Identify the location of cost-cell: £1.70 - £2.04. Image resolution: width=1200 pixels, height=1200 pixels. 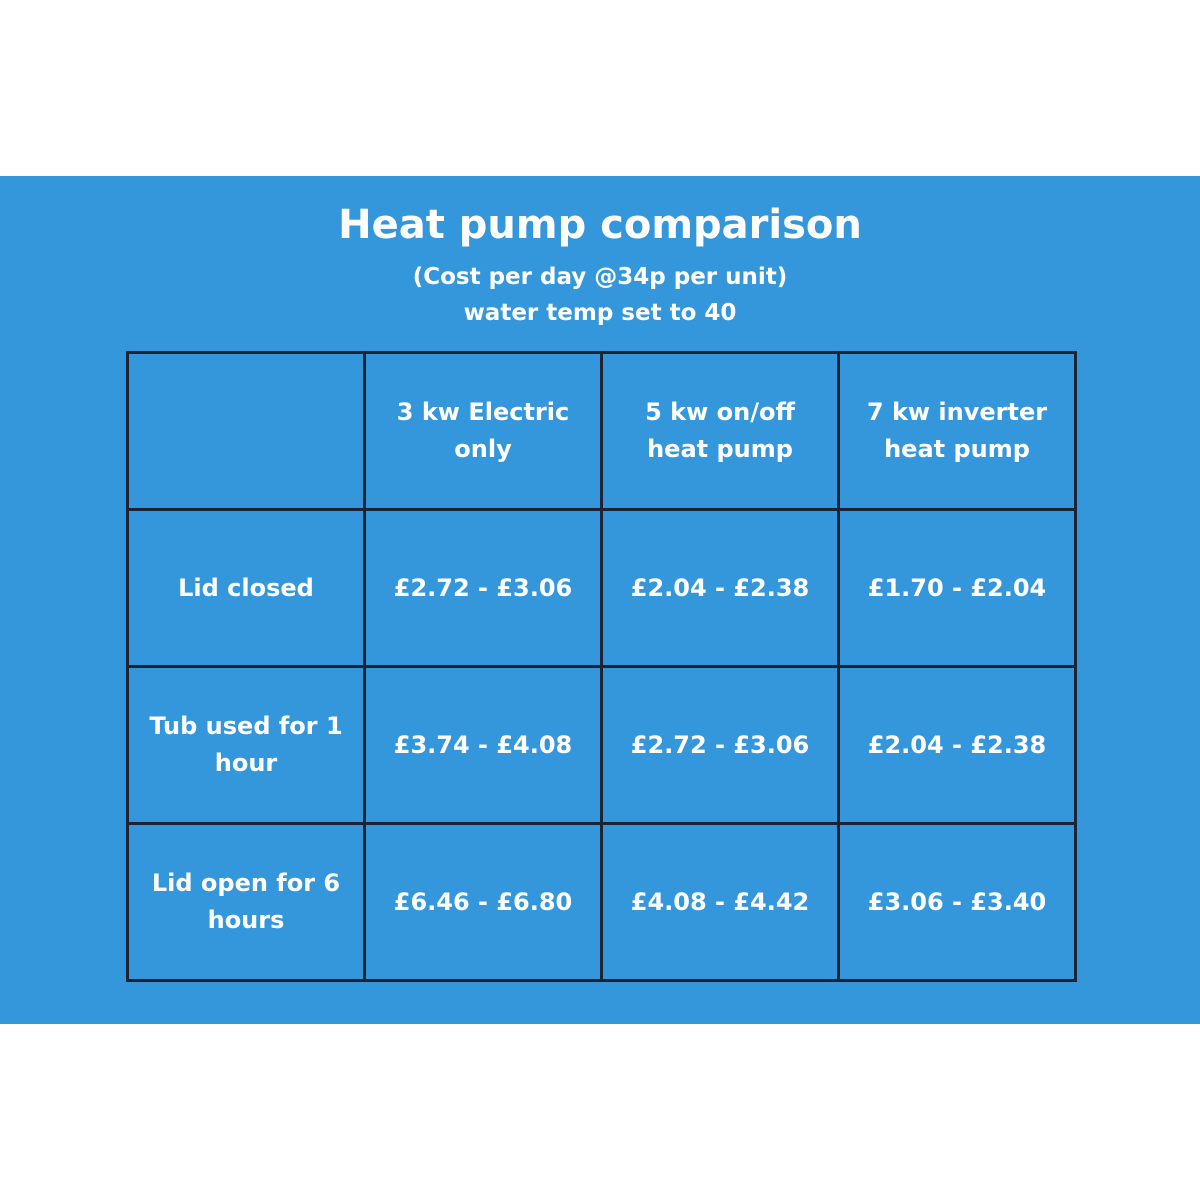
(957, 588).